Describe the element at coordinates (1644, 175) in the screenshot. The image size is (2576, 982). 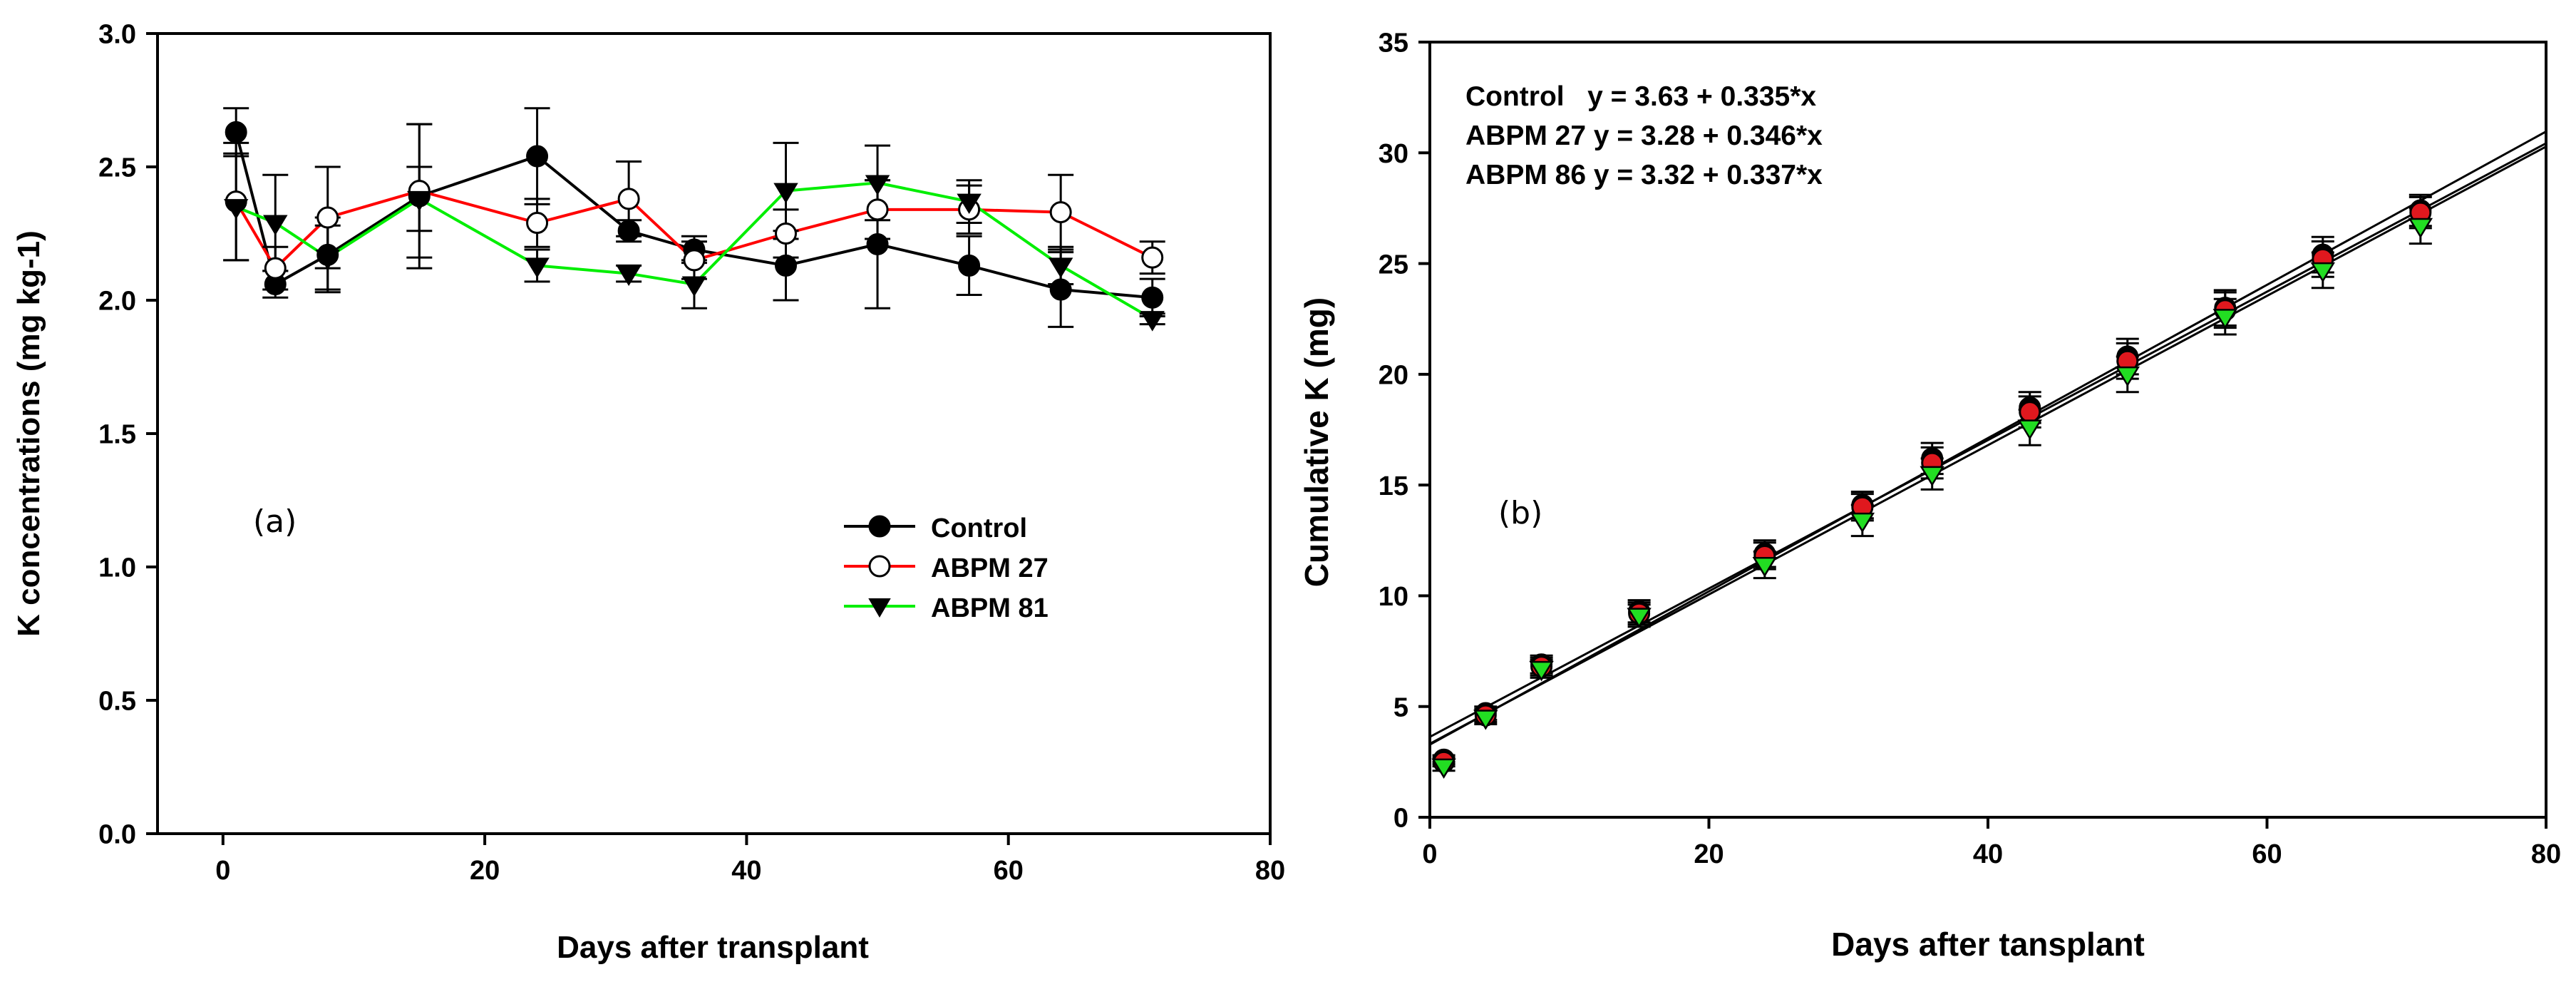
I see `equation-abpm86: ABPM 86 y = 3.32 + 0.337*x` at that location.